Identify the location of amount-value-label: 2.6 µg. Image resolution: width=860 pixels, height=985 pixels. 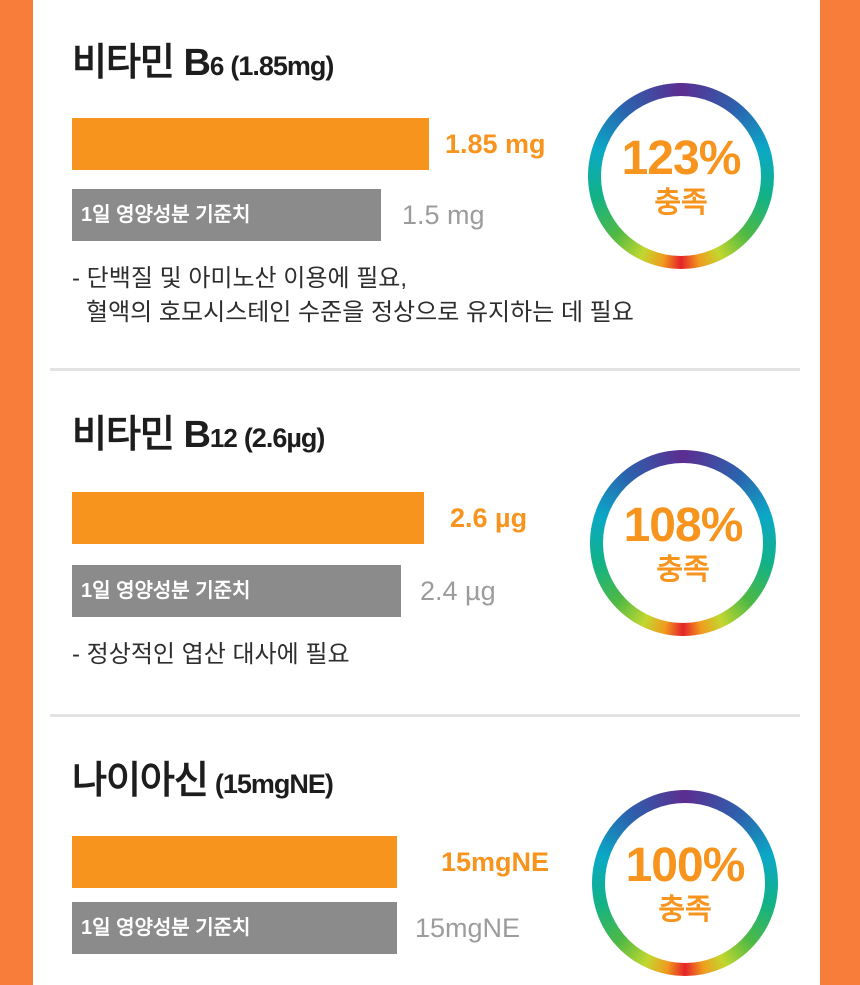
(489, 518).